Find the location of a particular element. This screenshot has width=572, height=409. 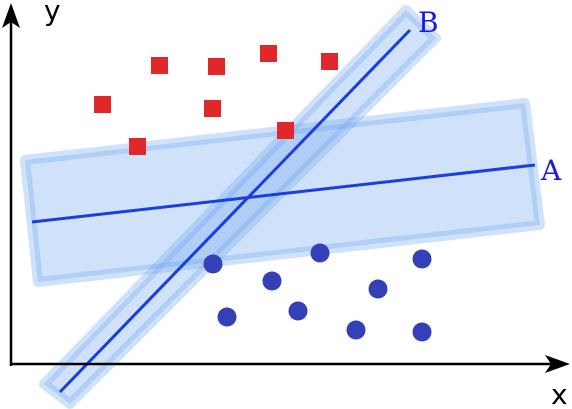

line-a-label: A is located at coordinates (551, 170).